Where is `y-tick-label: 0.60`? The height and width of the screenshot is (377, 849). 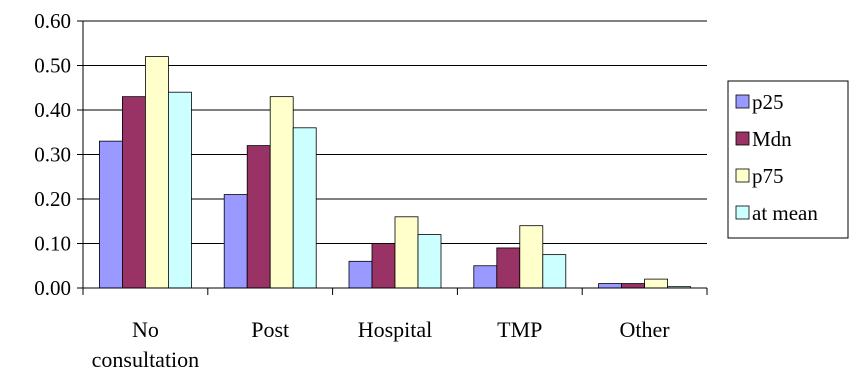
y-tick-label: 0.60 is located at coordinates (52, 21).